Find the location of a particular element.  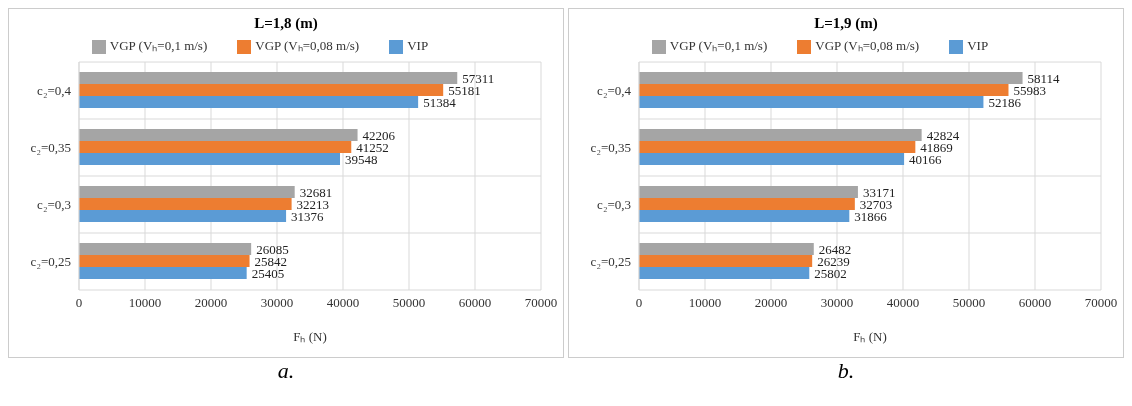

chart-title: L=1,9 (m) is located at coordinates (846, 23).